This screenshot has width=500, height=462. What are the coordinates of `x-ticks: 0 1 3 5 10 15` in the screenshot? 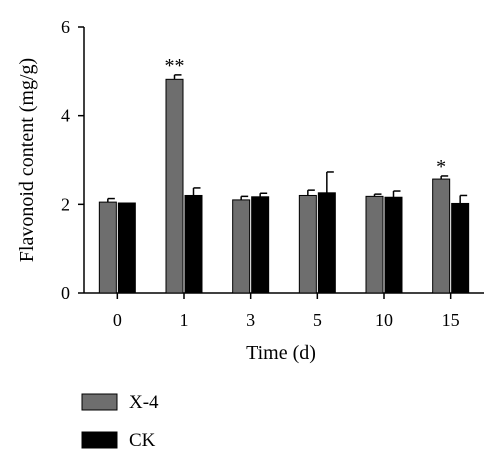 It's located at (286, 311).